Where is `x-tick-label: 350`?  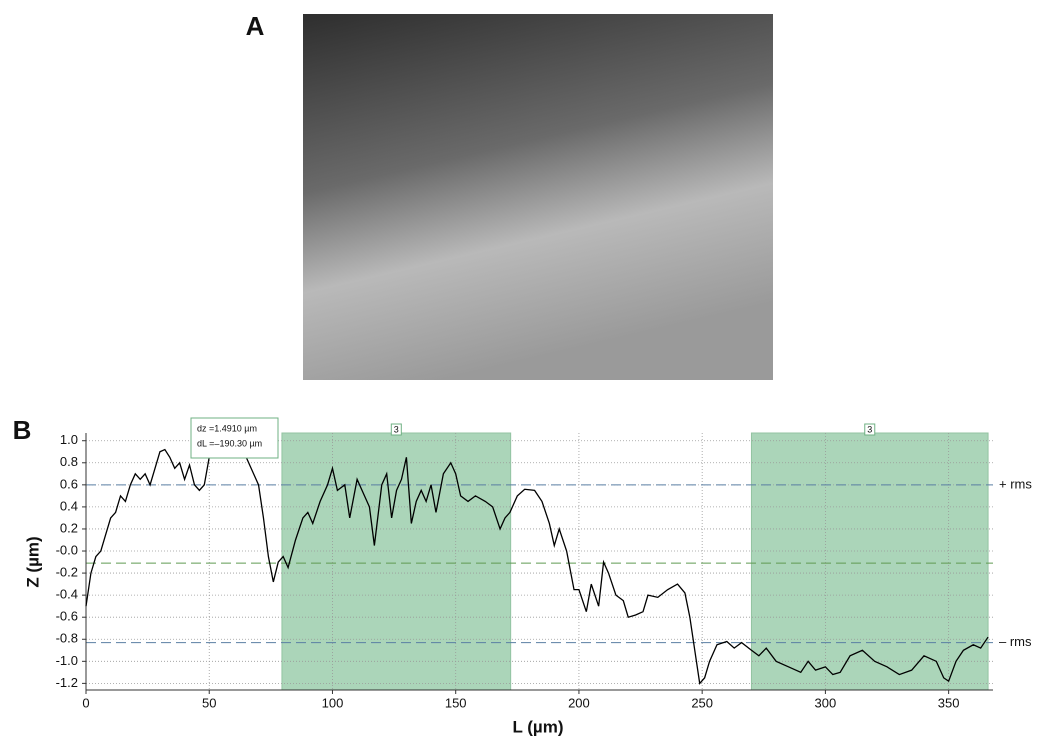
x-tick-label: 350 is located at coordinates (949, 702).